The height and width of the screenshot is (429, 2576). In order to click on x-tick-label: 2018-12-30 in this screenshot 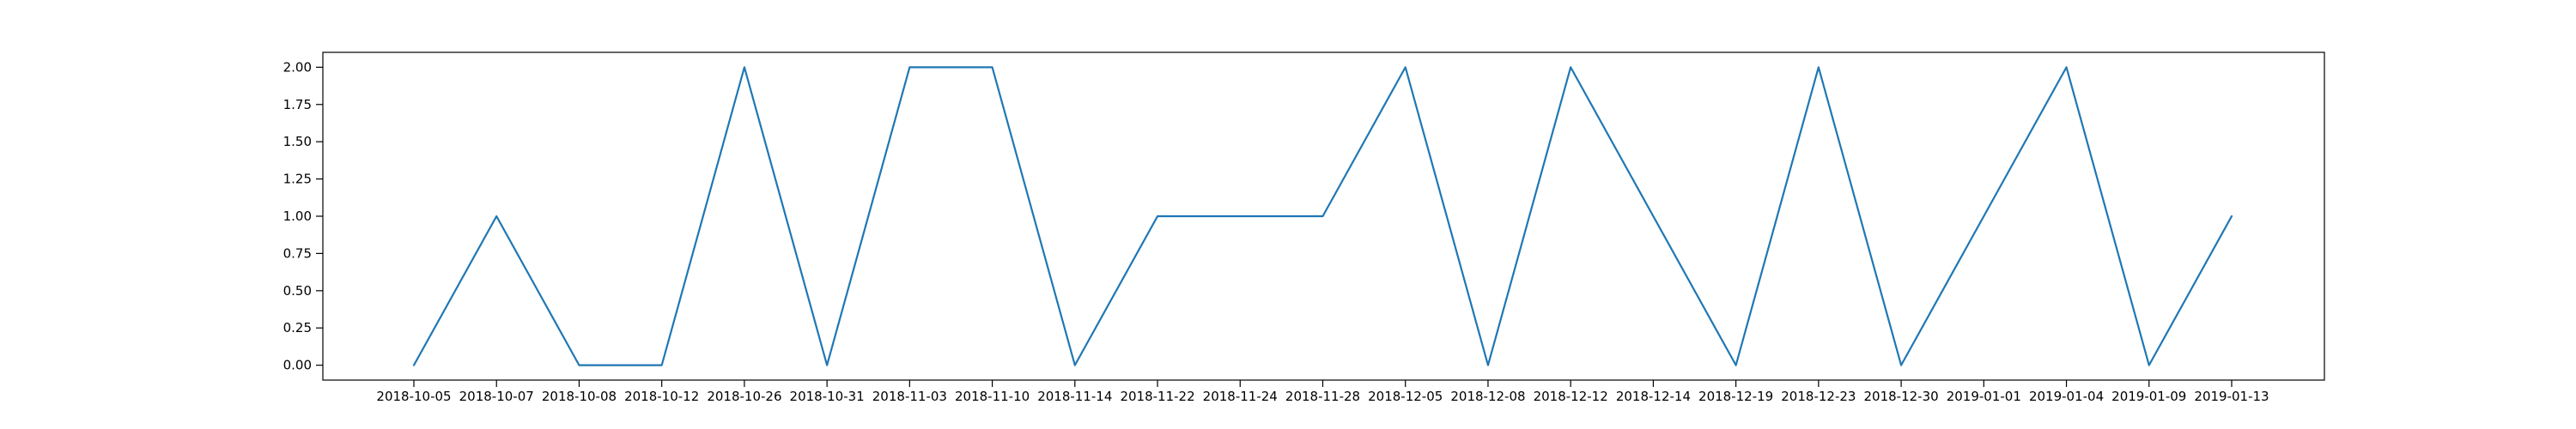, I will do `click(1901, 396)`.